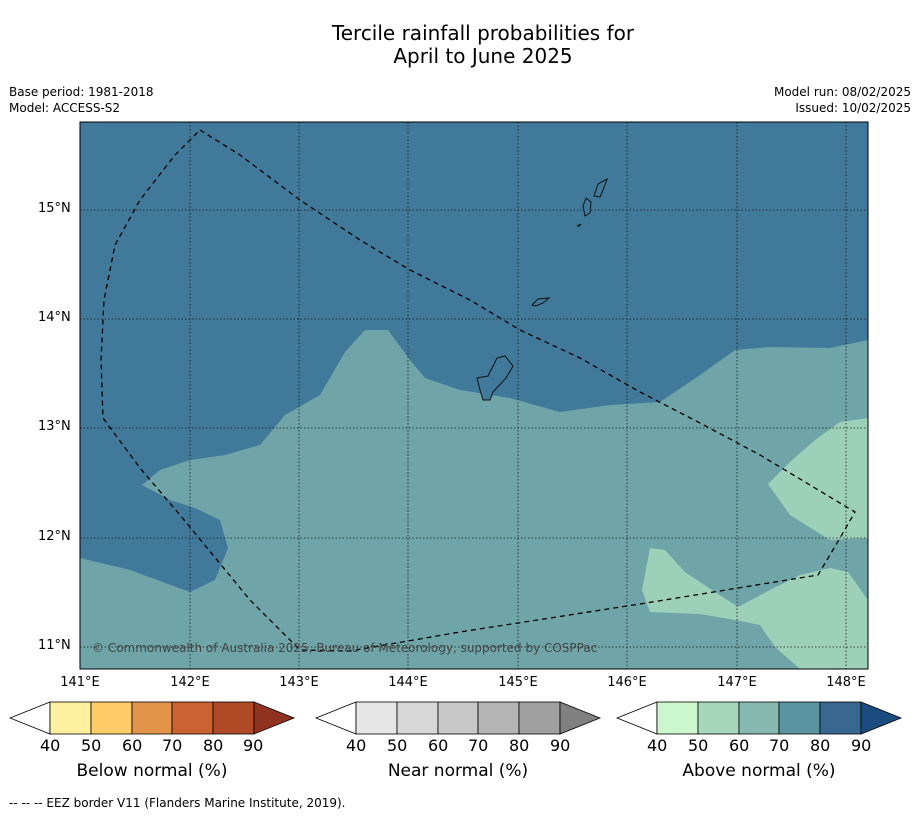  I want to click on base-period: Base period: 1981-2018, so click(81, 92).